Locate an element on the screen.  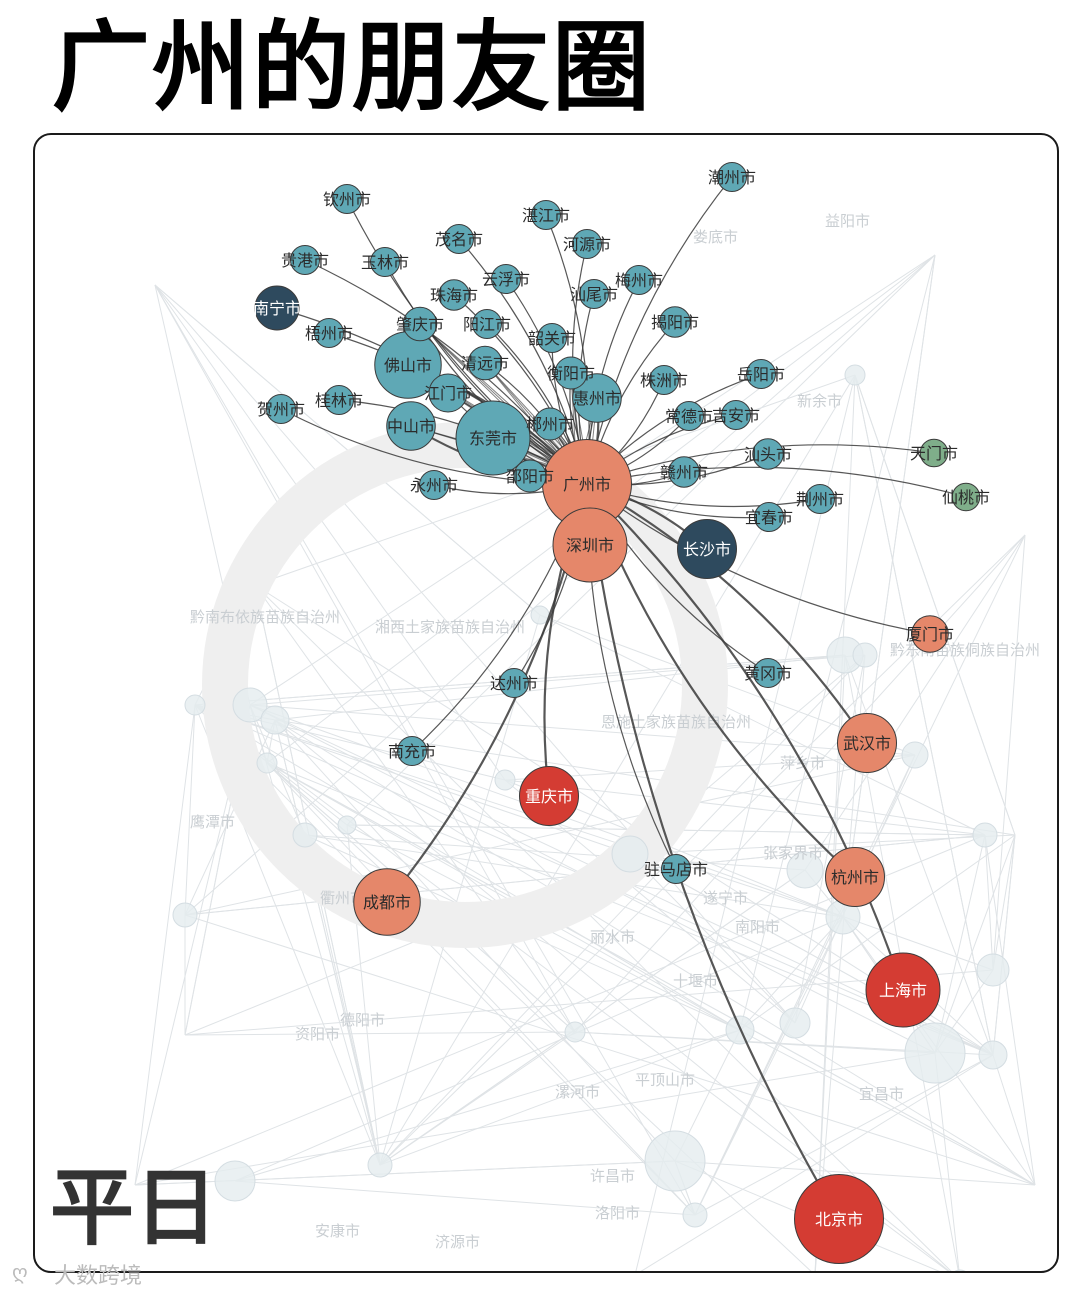
city-node: 珠海市 is located at coordinates (454, 295).